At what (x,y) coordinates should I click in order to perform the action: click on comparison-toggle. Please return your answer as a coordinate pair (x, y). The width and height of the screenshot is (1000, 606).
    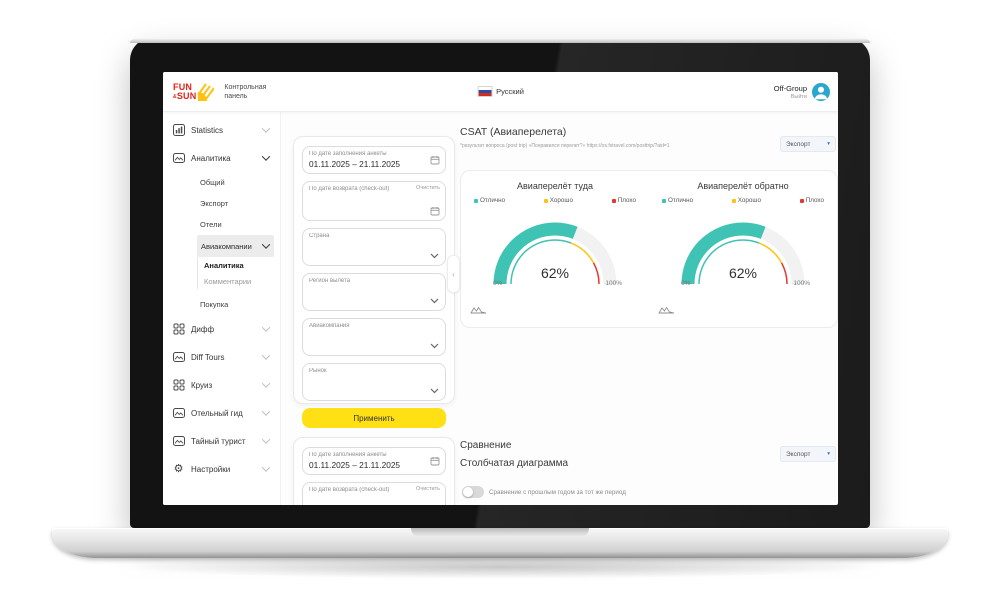
    Looking at the image, I should click on (473, 492).